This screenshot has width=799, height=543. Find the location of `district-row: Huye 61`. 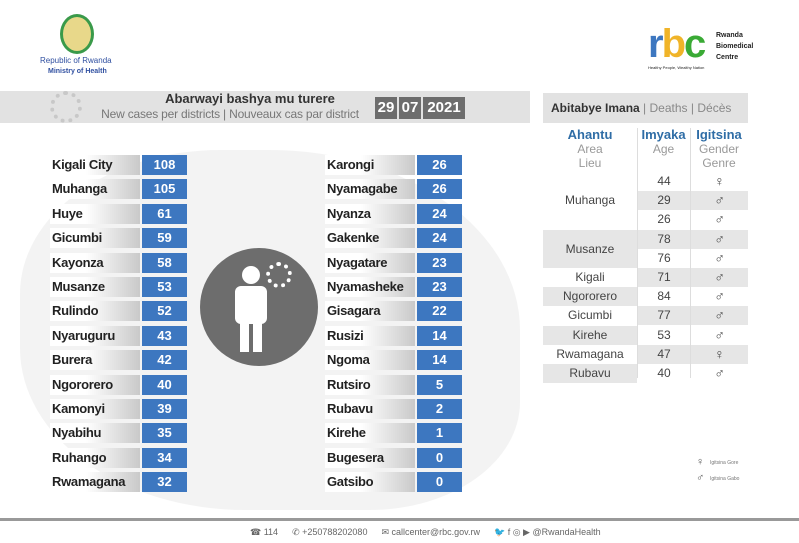

district-row: Huye 61 is located at coordinates (118, 213).